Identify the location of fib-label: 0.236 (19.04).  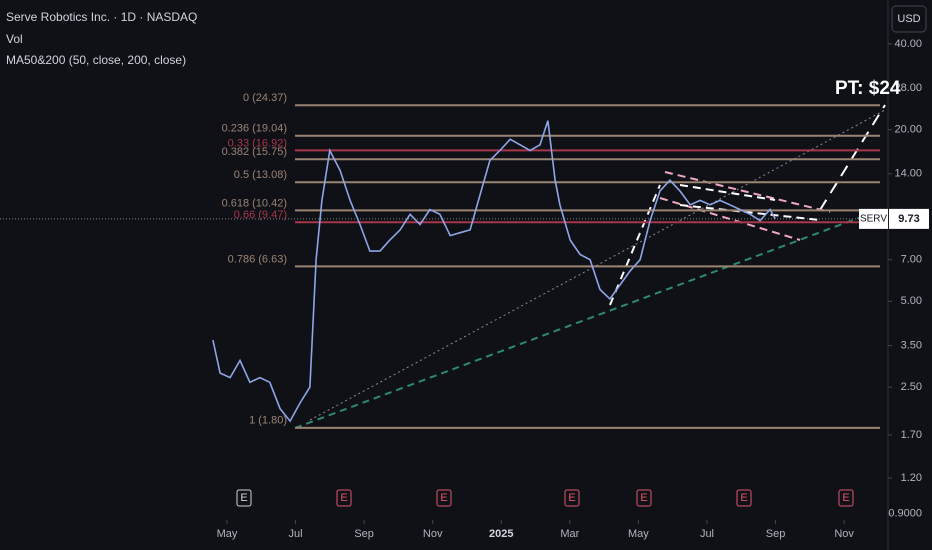
(254, 129).